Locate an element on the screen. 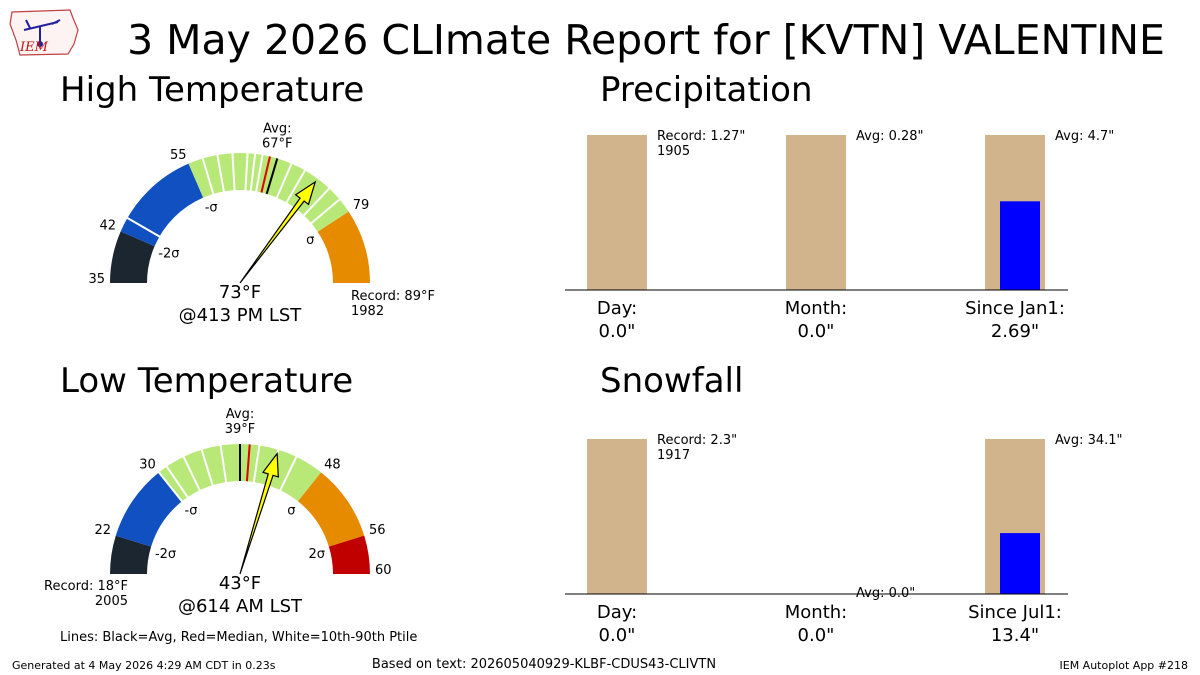  sigma-label: 2σ is located at coordinates (317, 554).